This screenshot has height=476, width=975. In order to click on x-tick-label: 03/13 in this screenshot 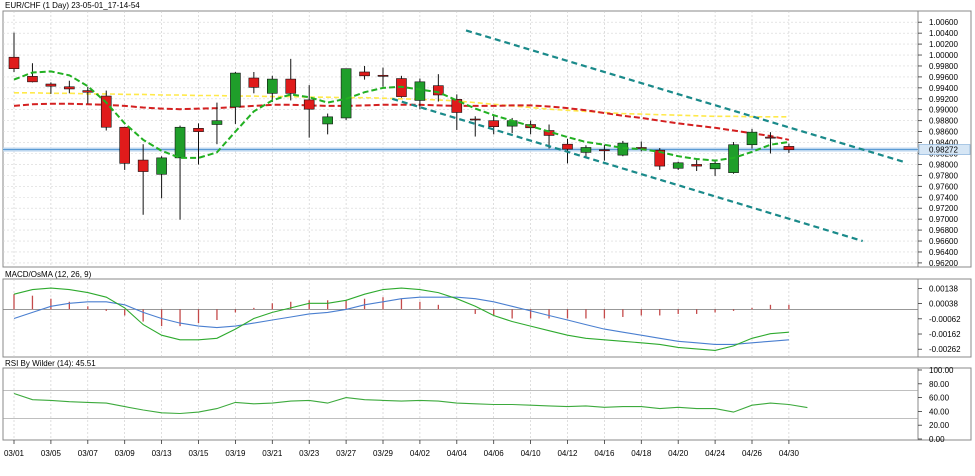, I will do `click(162, 453)`.